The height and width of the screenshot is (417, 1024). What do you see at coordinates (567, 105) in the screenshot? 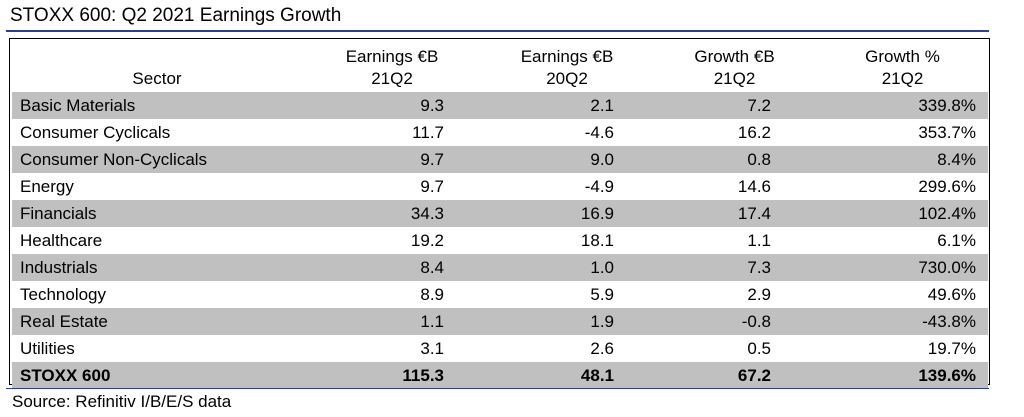
I see `earnings-20q2-cell: 2.1` at bounding box center [567, 105].